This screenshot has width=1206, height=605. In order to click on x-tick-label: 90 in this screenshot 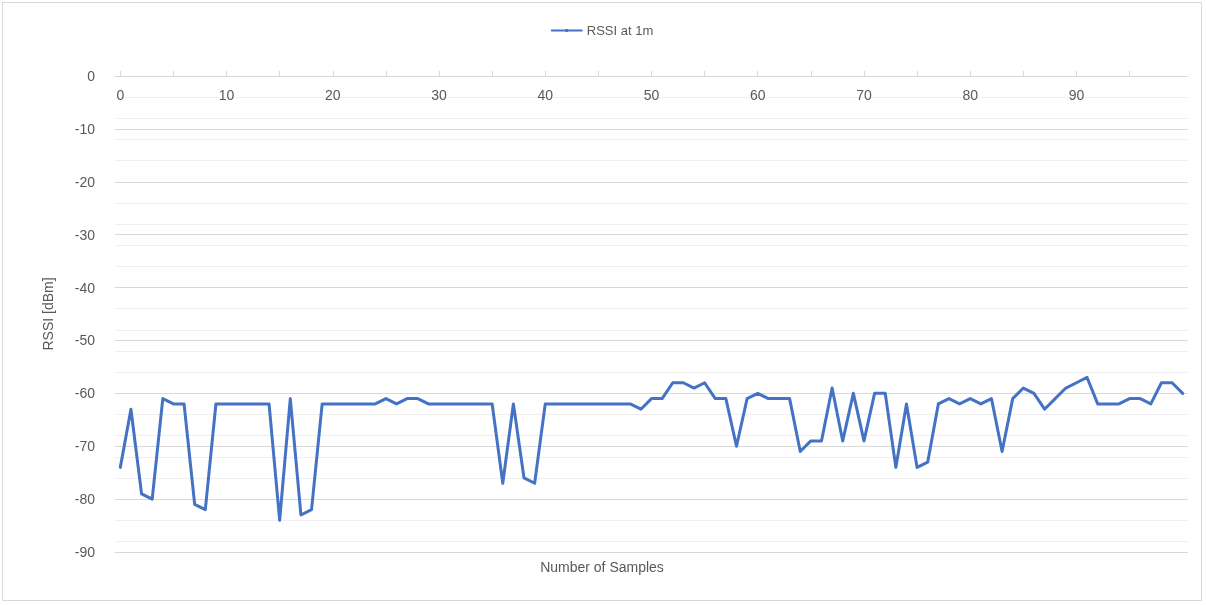, I will do `click(1076, 95)`.